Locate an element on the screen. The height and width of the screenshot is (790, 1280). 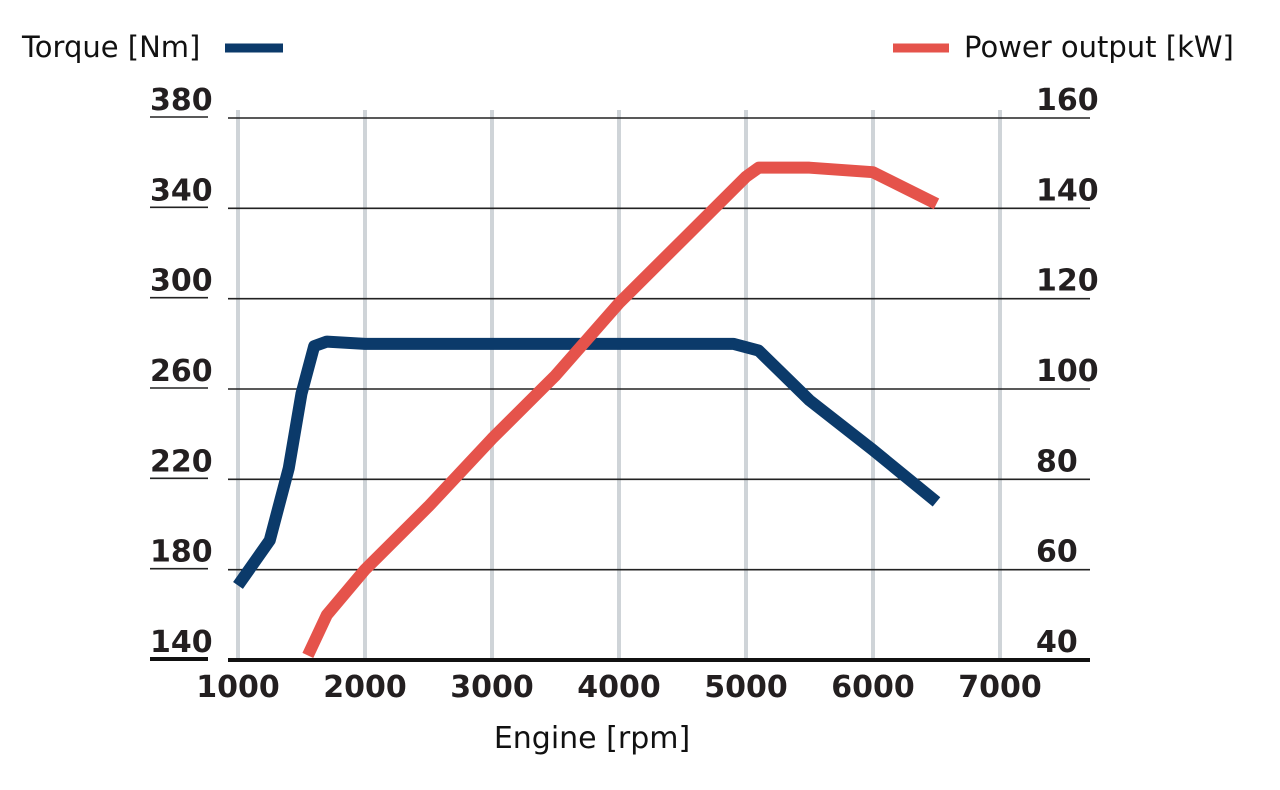
x-tick-label: 5000 is located at coordinates (746, 687).